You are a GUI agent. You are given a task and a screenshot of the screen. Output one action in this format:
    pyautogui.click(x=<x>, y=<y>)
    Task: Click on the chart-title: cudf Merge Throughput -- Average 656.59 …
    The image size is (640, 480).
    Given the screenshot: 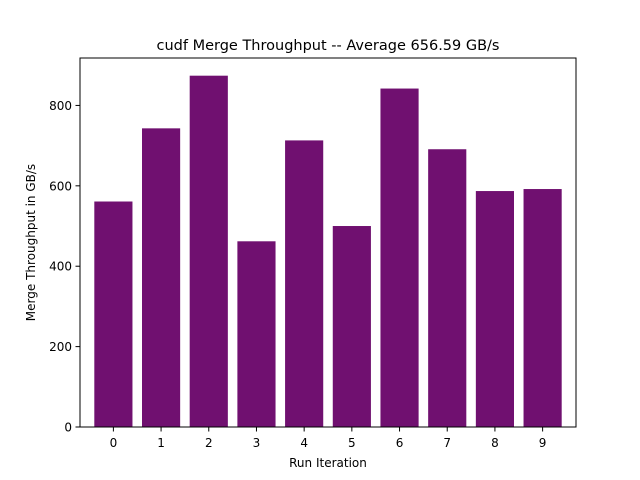 What is the action you would take?
    pyautogui.click(x=328, y=46)
    